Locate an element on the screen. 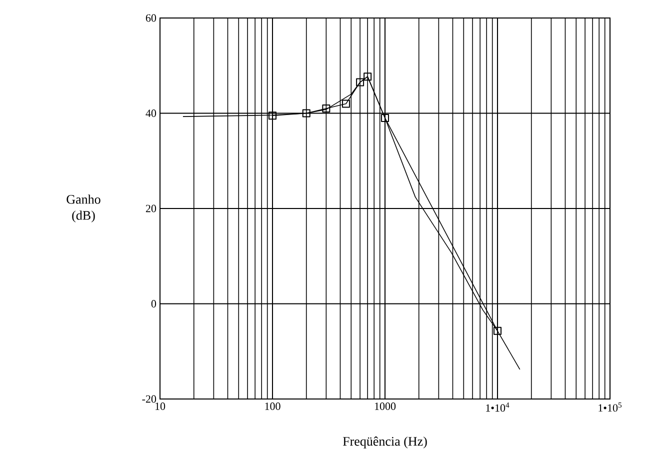 This screenshot has width=648, height=475. x-tick-label: 10 is located at coordinates (160, 406).